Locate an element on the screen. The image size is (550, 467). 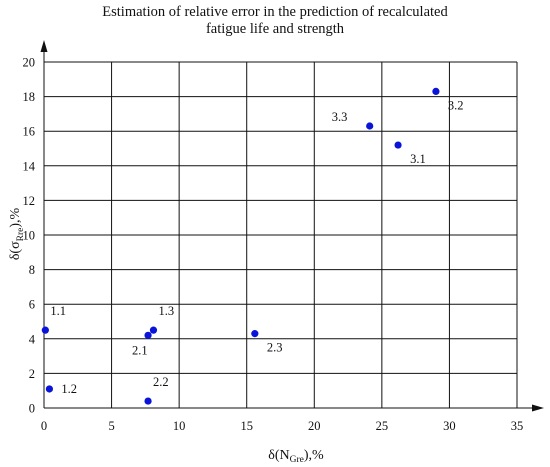
point-label: 1.1 is located at coordinates (58, 311).